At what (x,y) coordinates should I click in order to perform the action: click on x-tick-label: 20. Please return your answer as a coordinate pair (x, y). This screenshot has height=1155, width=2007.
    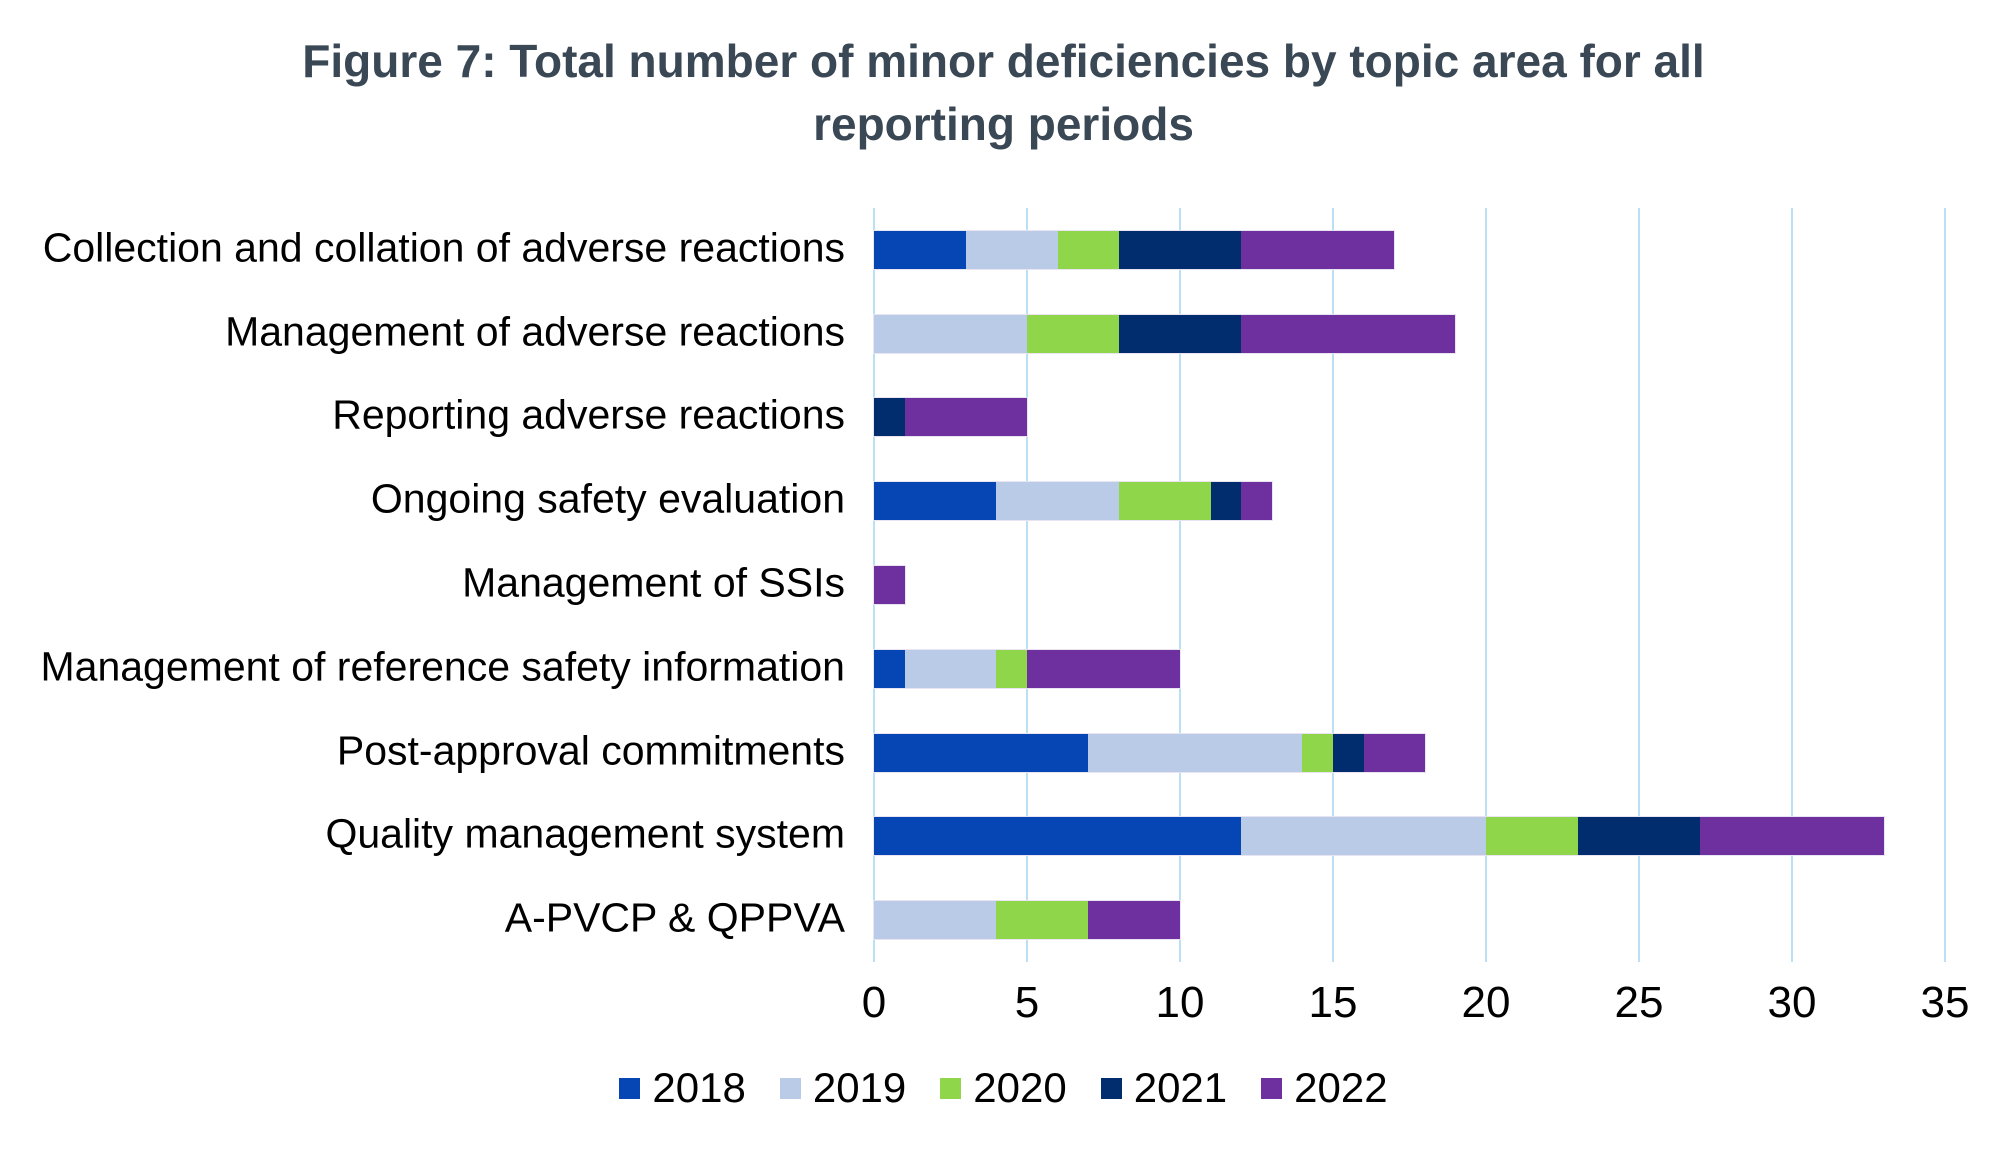
    Looking at the image, I should click on (1486, 1002).